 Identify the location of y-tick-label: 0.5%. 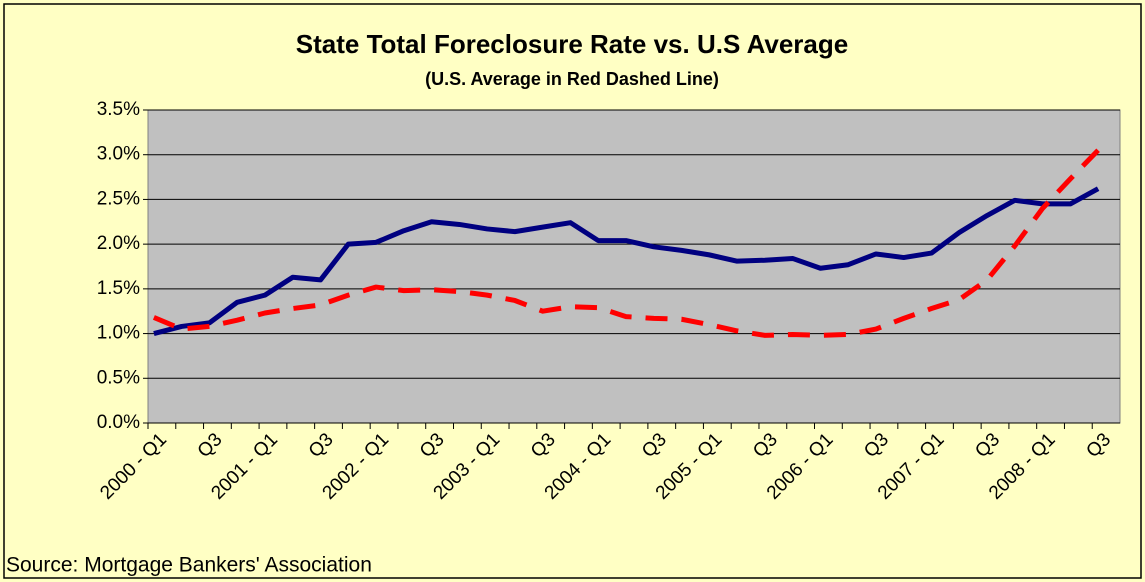
(118, 377).